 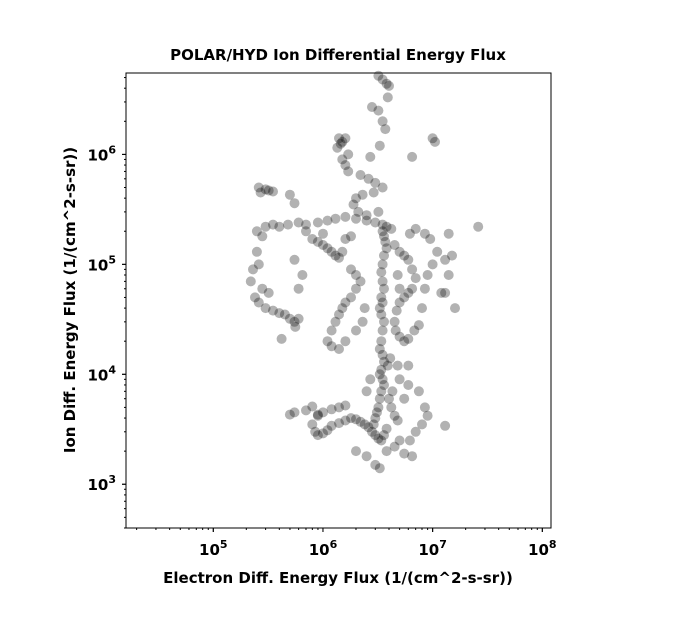 What do you see at coordinates (70, 300) in the screenshot?
I see `y-axis-label: Ion Diff. Energy Flux (1/(cm^2-s-sr))` at bounding box center [70, 300].